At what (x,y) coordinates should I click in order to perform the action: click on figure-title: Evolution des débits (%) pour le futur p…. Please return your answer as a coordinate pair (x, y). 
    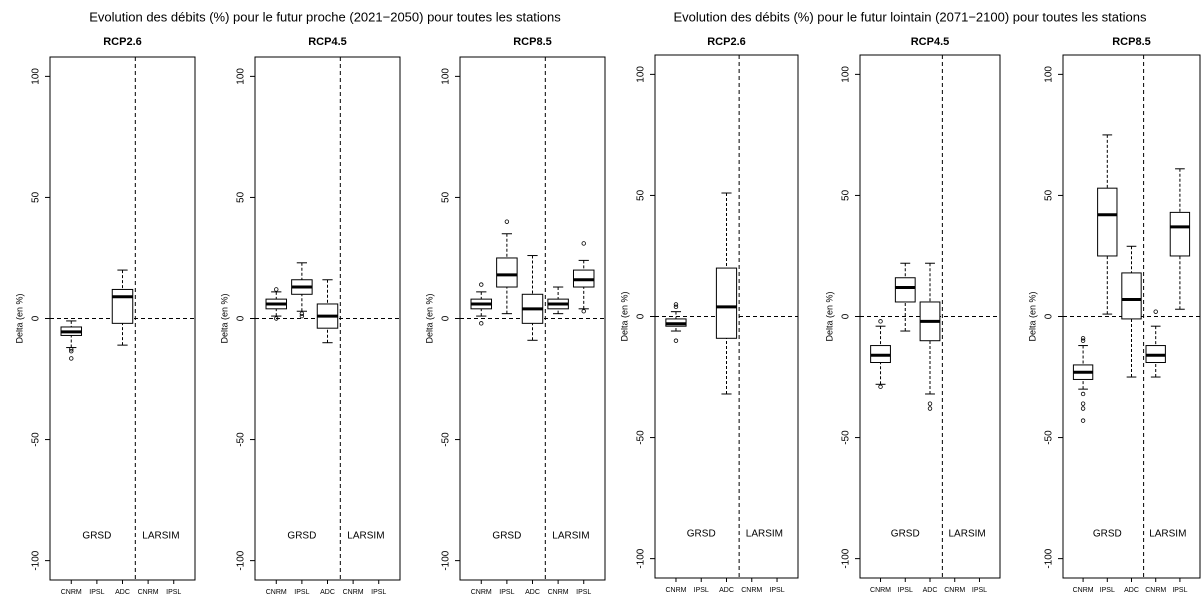
    Looking at the image, I should click on (325, 16).